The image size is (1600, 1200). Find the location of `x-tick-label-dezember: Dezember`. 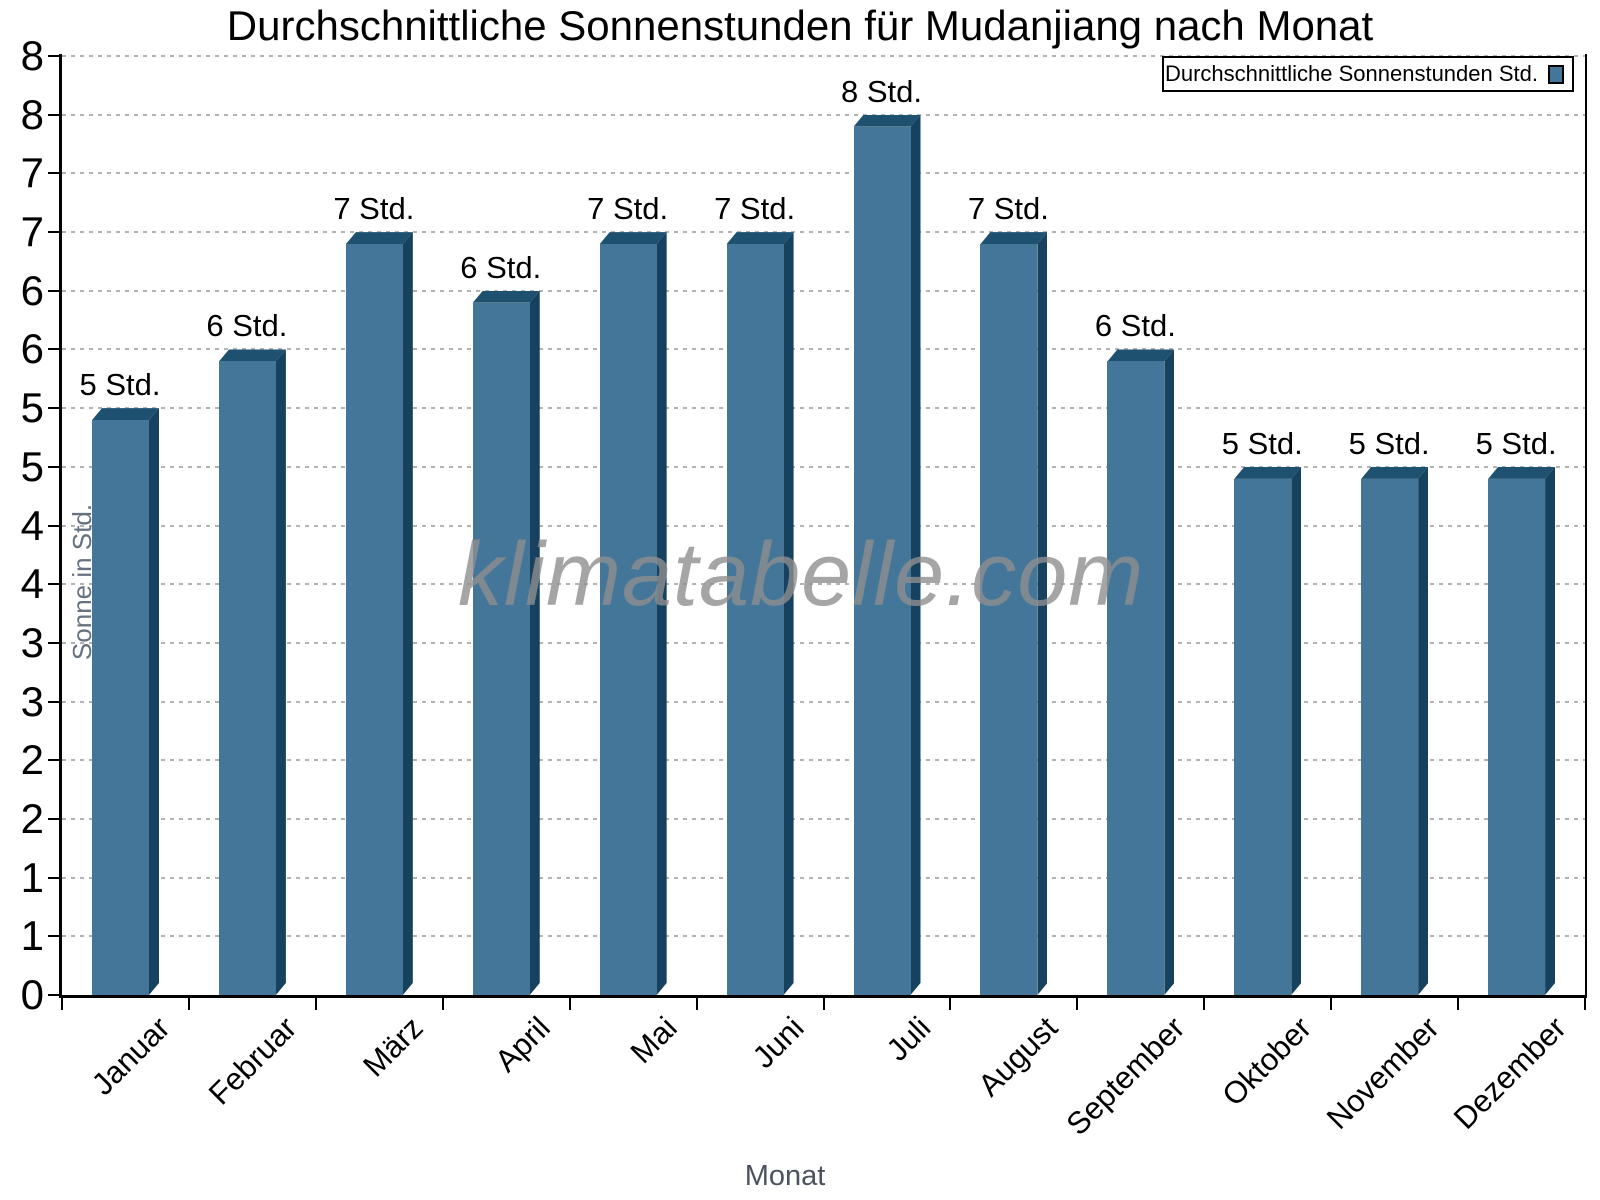

x-tick-label-dezember: Dezember is located at coordinates (1509, 1073).